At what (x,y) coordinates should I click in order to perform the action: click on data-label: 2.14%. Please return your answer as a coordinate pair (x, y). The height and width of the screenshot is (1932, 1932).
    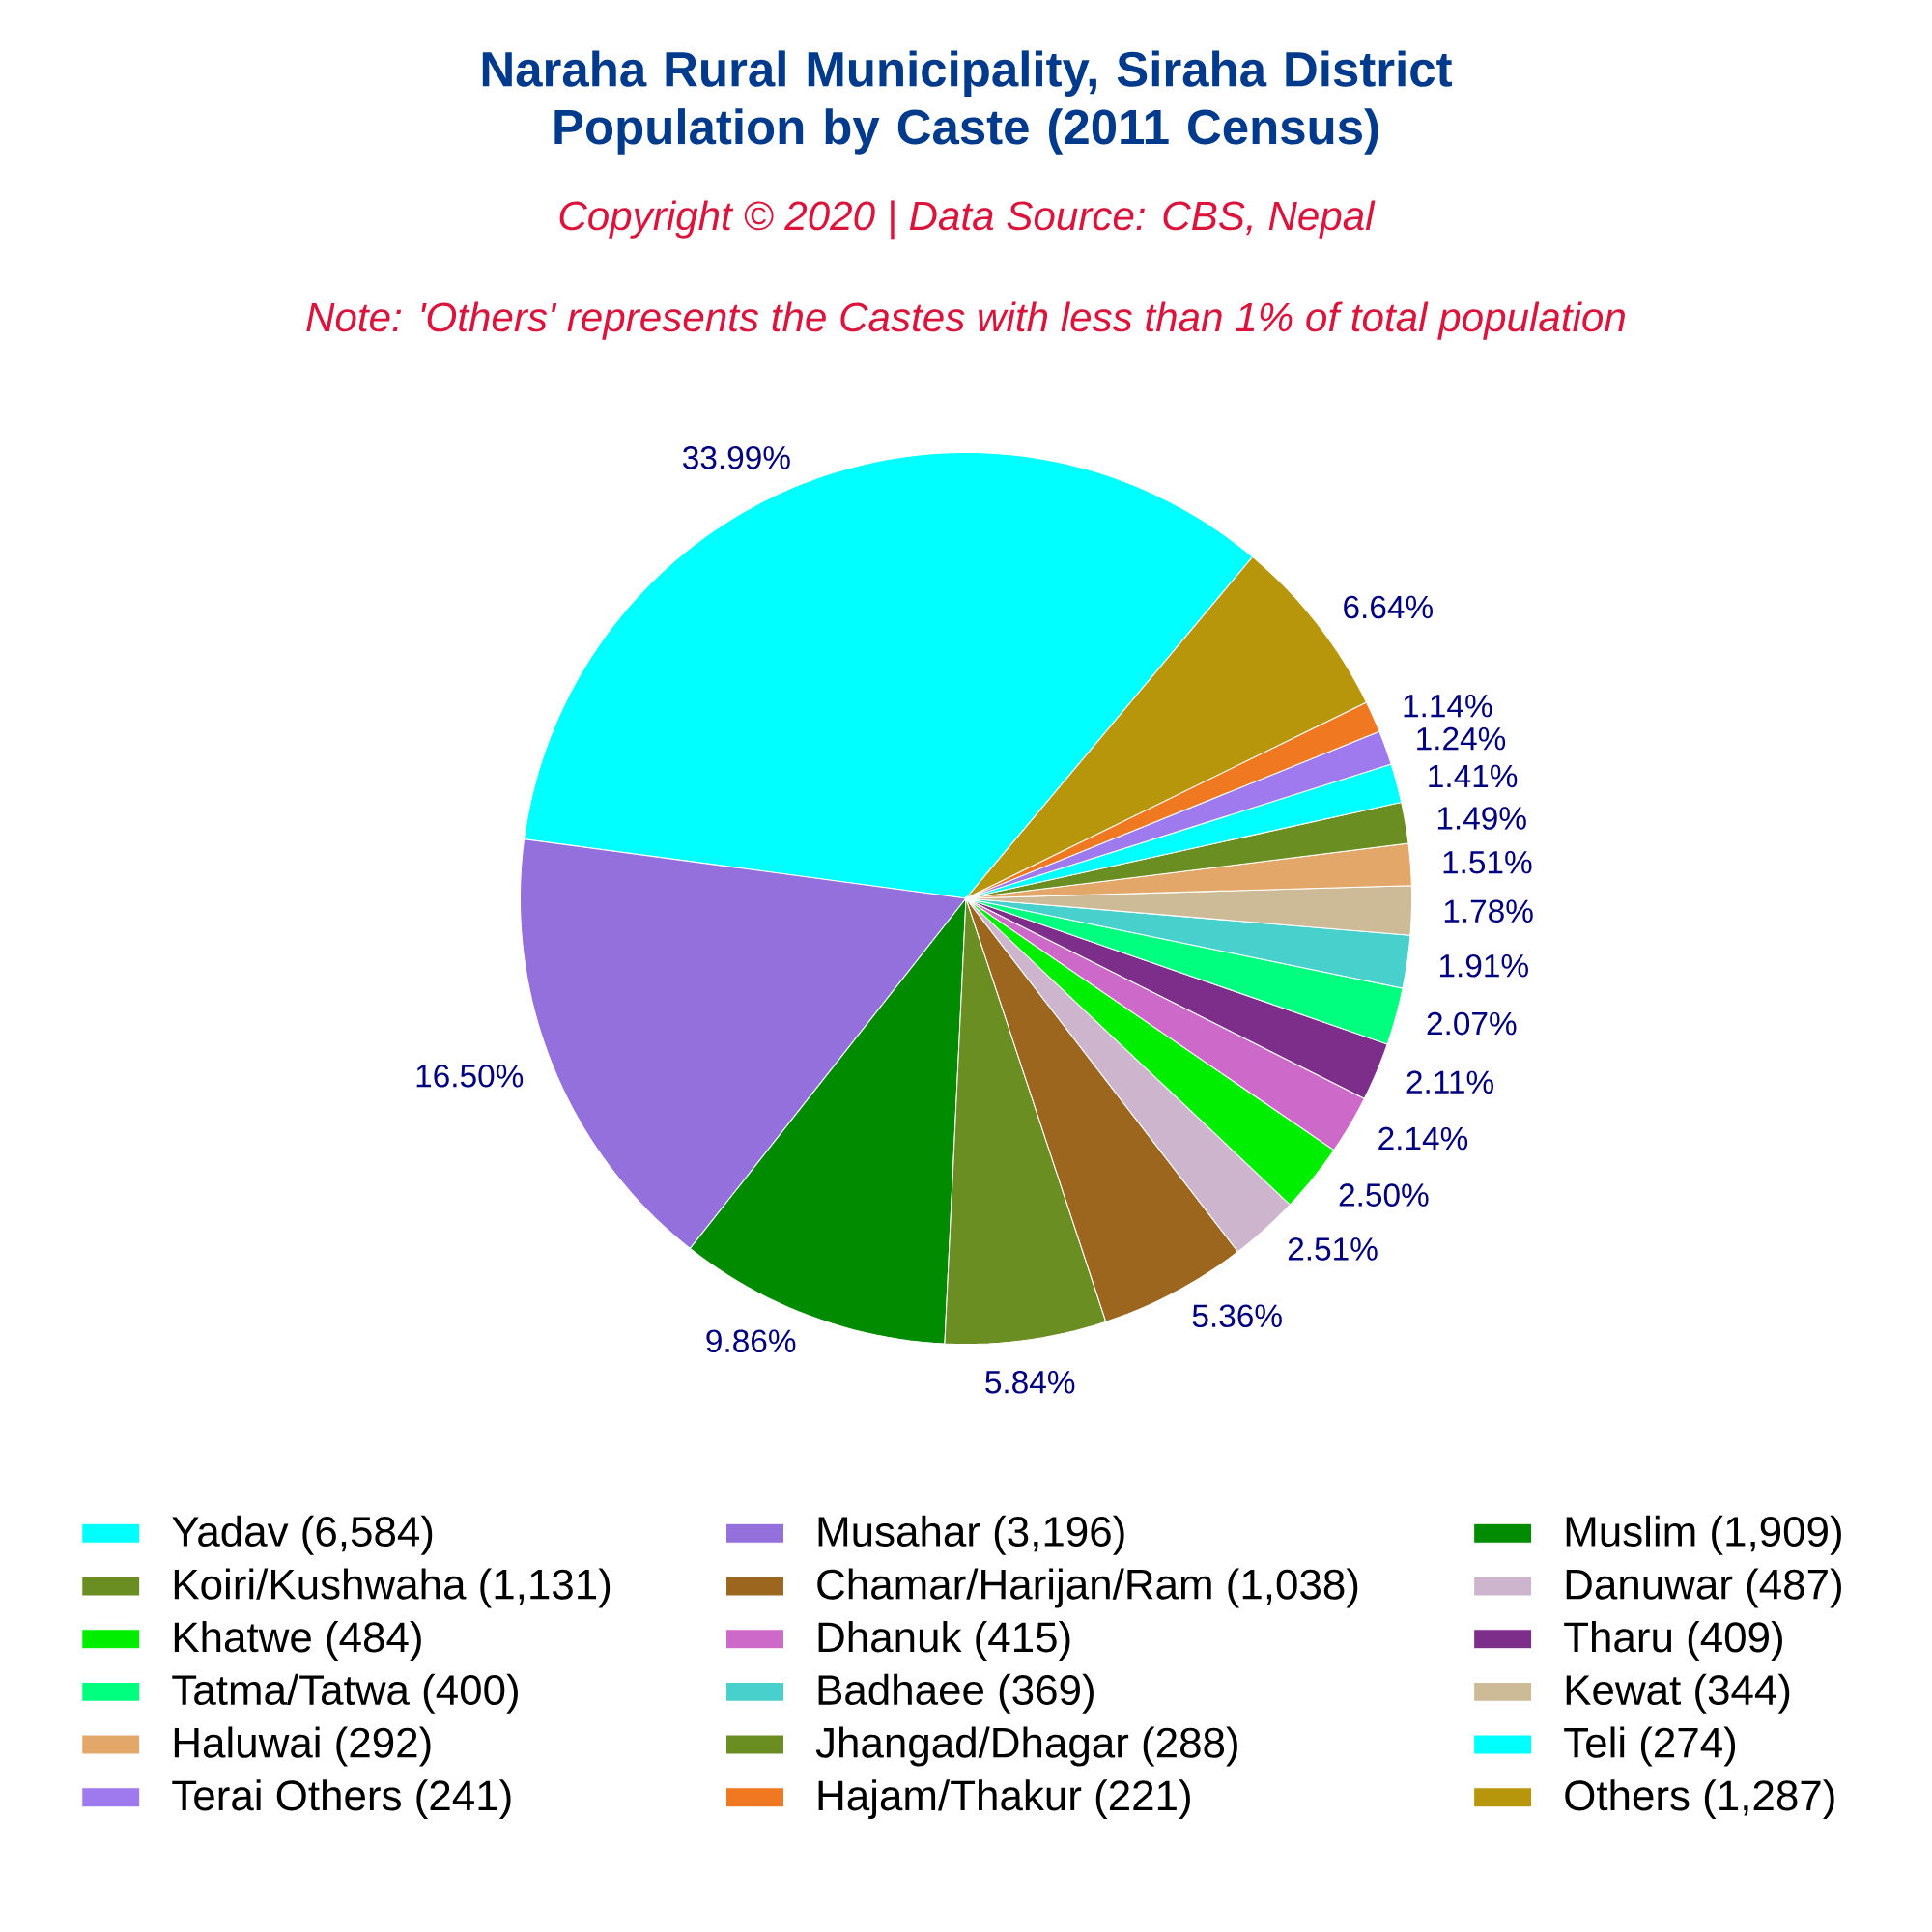
    Looking at the image, I should click on (1423, 1138).